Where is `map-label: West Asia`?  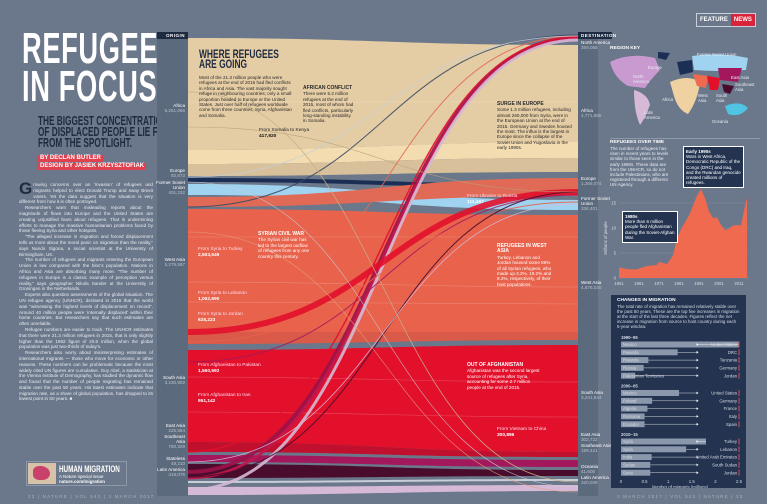
map-label: West Asia is located at coordinates (703, 98).